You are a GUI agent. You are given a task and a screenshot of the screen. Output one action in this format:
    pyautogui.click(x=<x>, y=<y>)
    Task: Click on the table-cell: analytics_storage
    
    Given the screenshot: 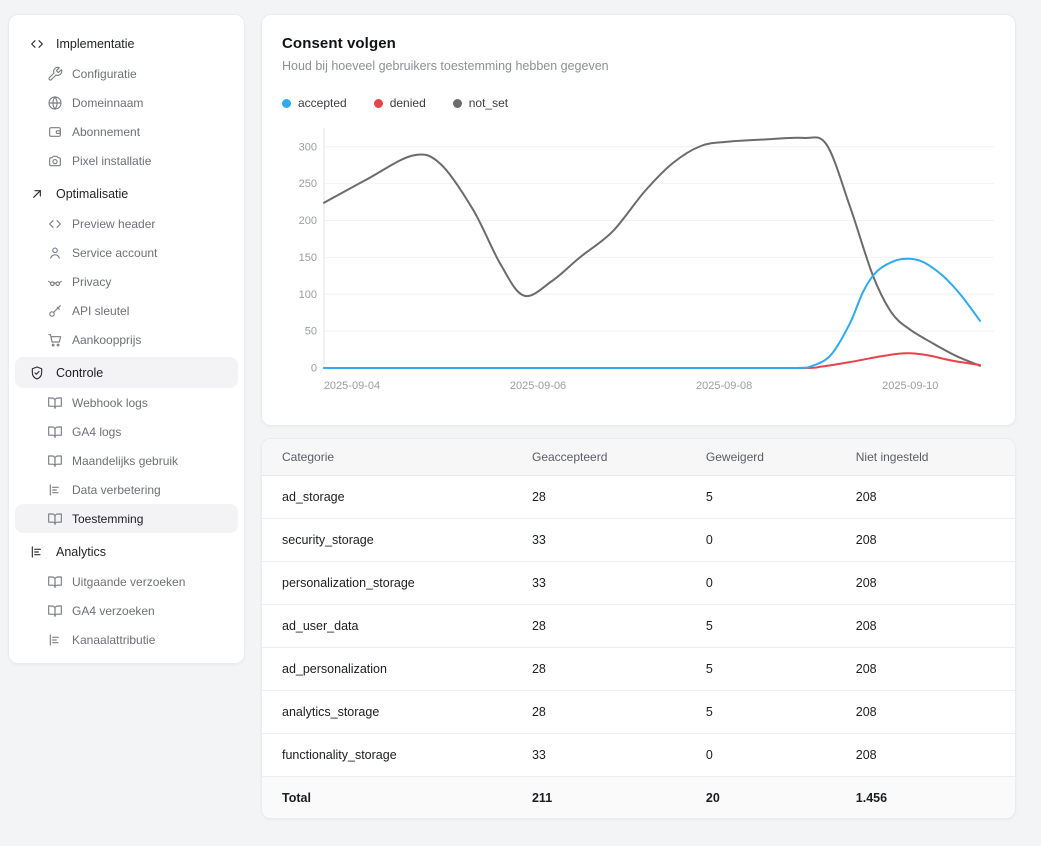 What is the action you would take?
    pyautogui.click(x=387, y=712)
    